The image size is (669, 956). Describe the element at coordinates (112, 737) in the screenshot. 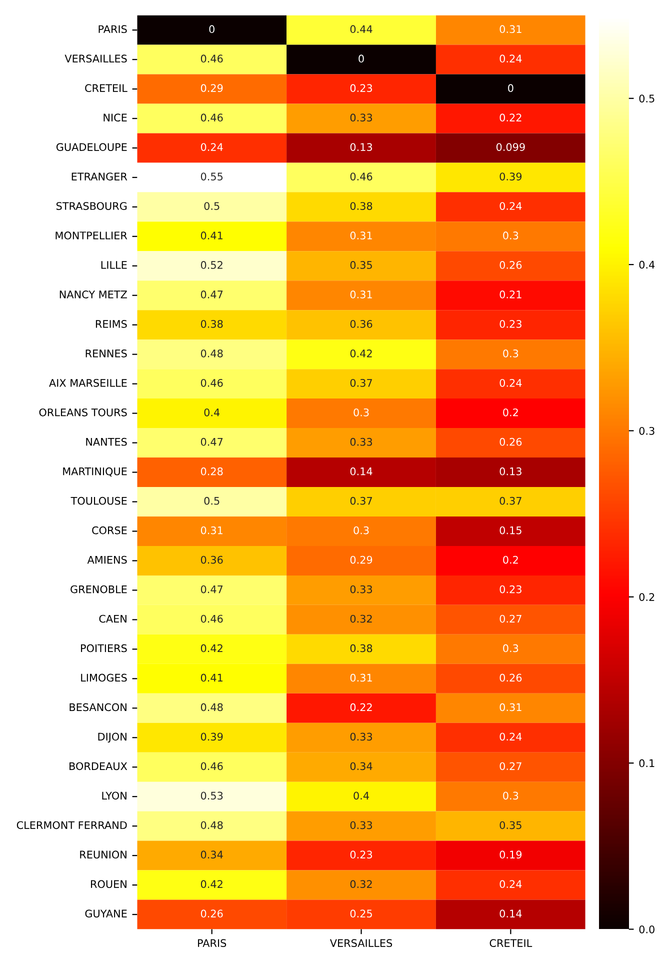

I see `y-tick-label: DIJON` at that location.